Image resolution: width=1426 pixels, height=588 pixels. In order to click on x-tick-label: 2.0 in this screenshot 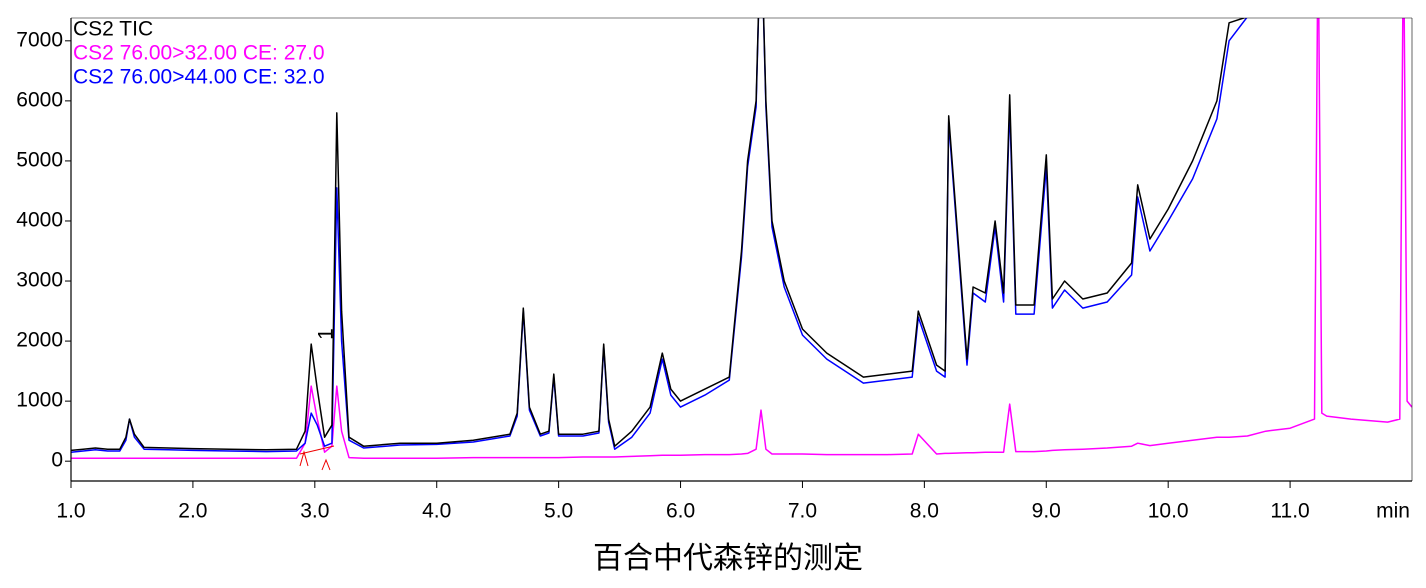, I will do `click(192, 511)`.